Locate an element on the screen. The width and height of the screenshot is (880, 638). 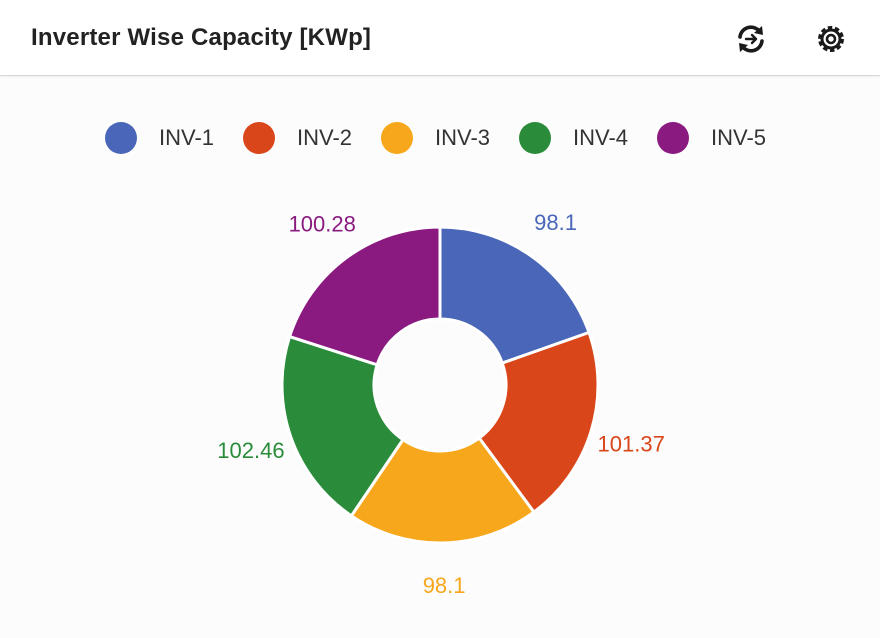
refresh-icon is located at coordinates (751, 39).